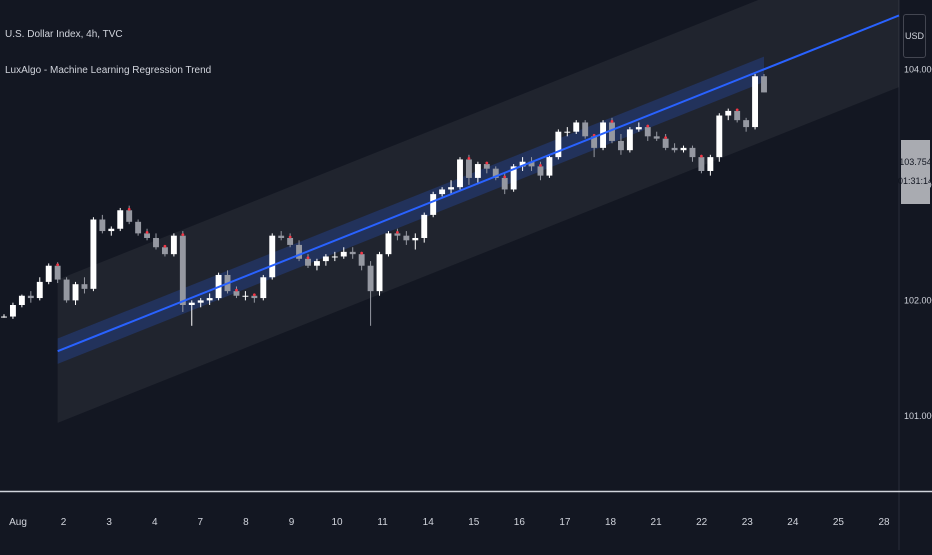  What do you see at coordinates (429, 522) in the screenshot?
I see `x-tick-label: 14` at bounding box center [429, 522].